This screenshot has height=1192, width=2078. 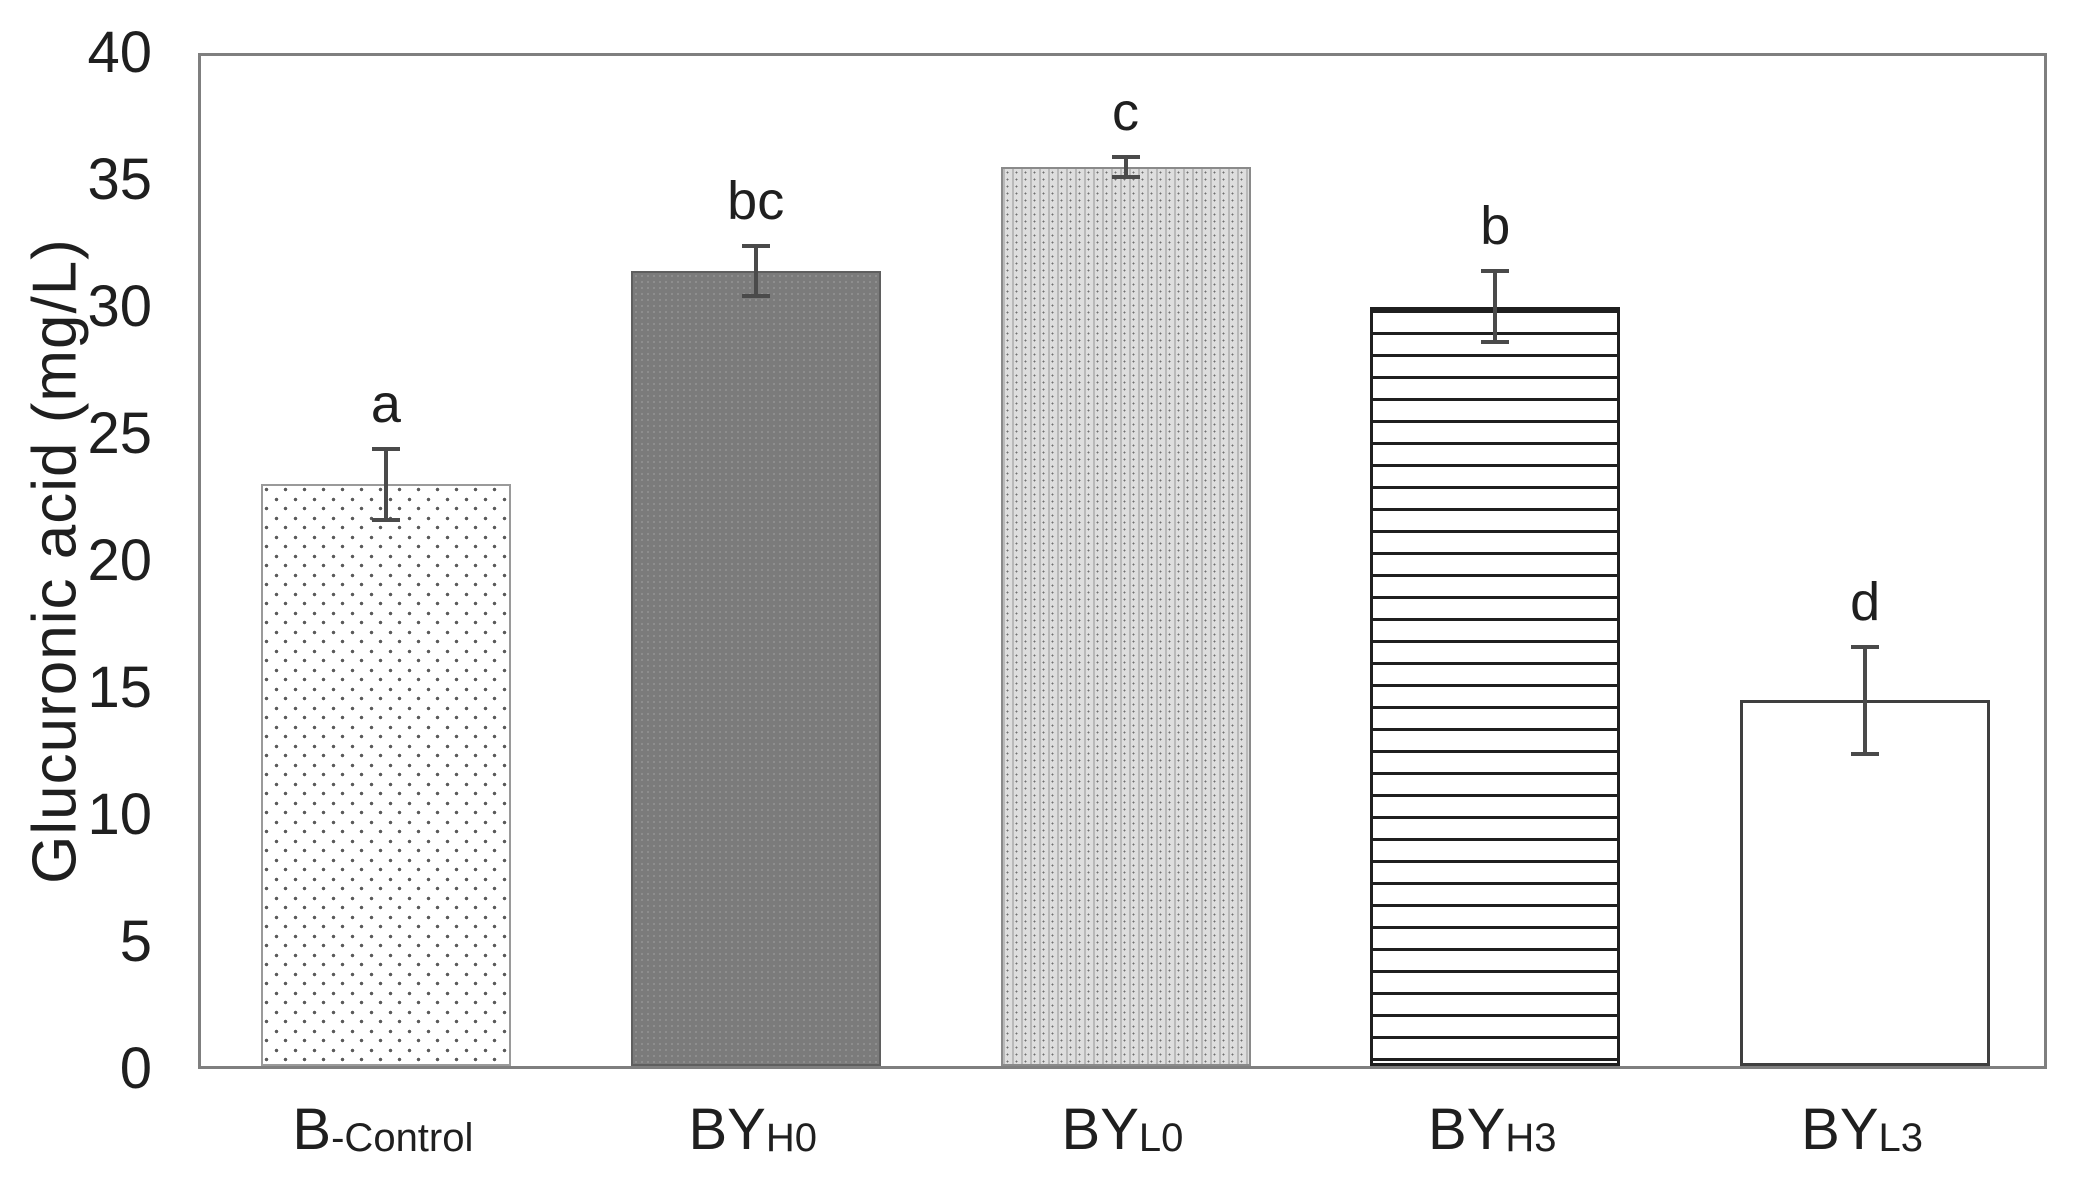 What do you see at coordinates (135, 941) in the screenshot?
I see `y-tick-label: 5` at bounding box center [135, 941].